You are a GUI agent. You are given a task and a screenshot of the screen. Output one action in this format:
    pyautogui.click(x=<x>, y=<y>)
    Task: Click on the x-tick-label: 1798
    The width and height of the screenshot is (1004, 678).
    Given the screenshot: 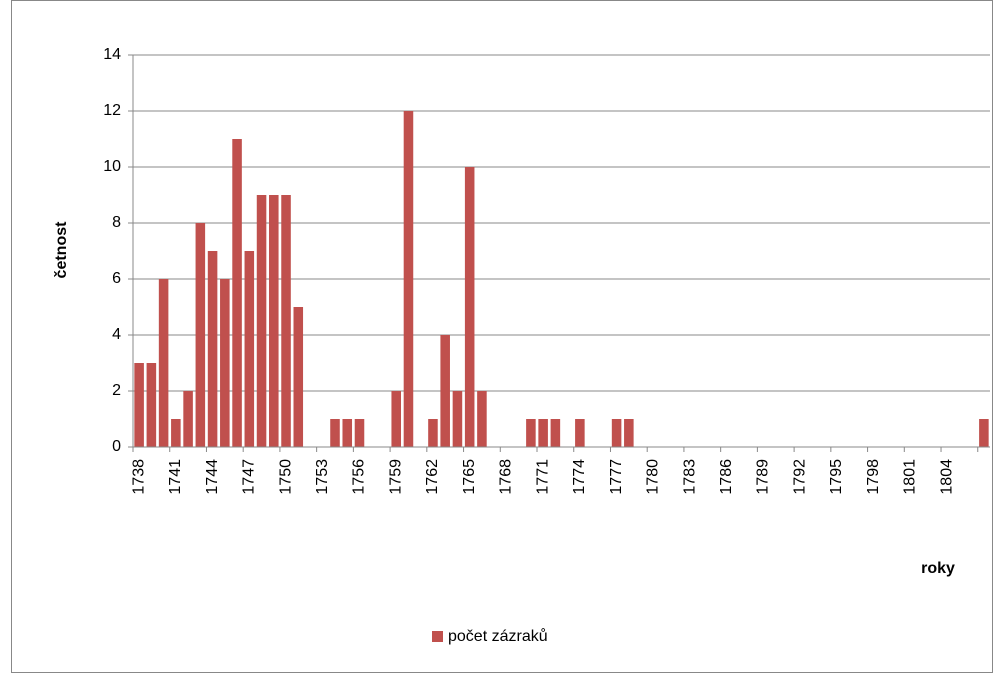 What is the action you would take?
    pyautogui.click(x=873, y=477)
    